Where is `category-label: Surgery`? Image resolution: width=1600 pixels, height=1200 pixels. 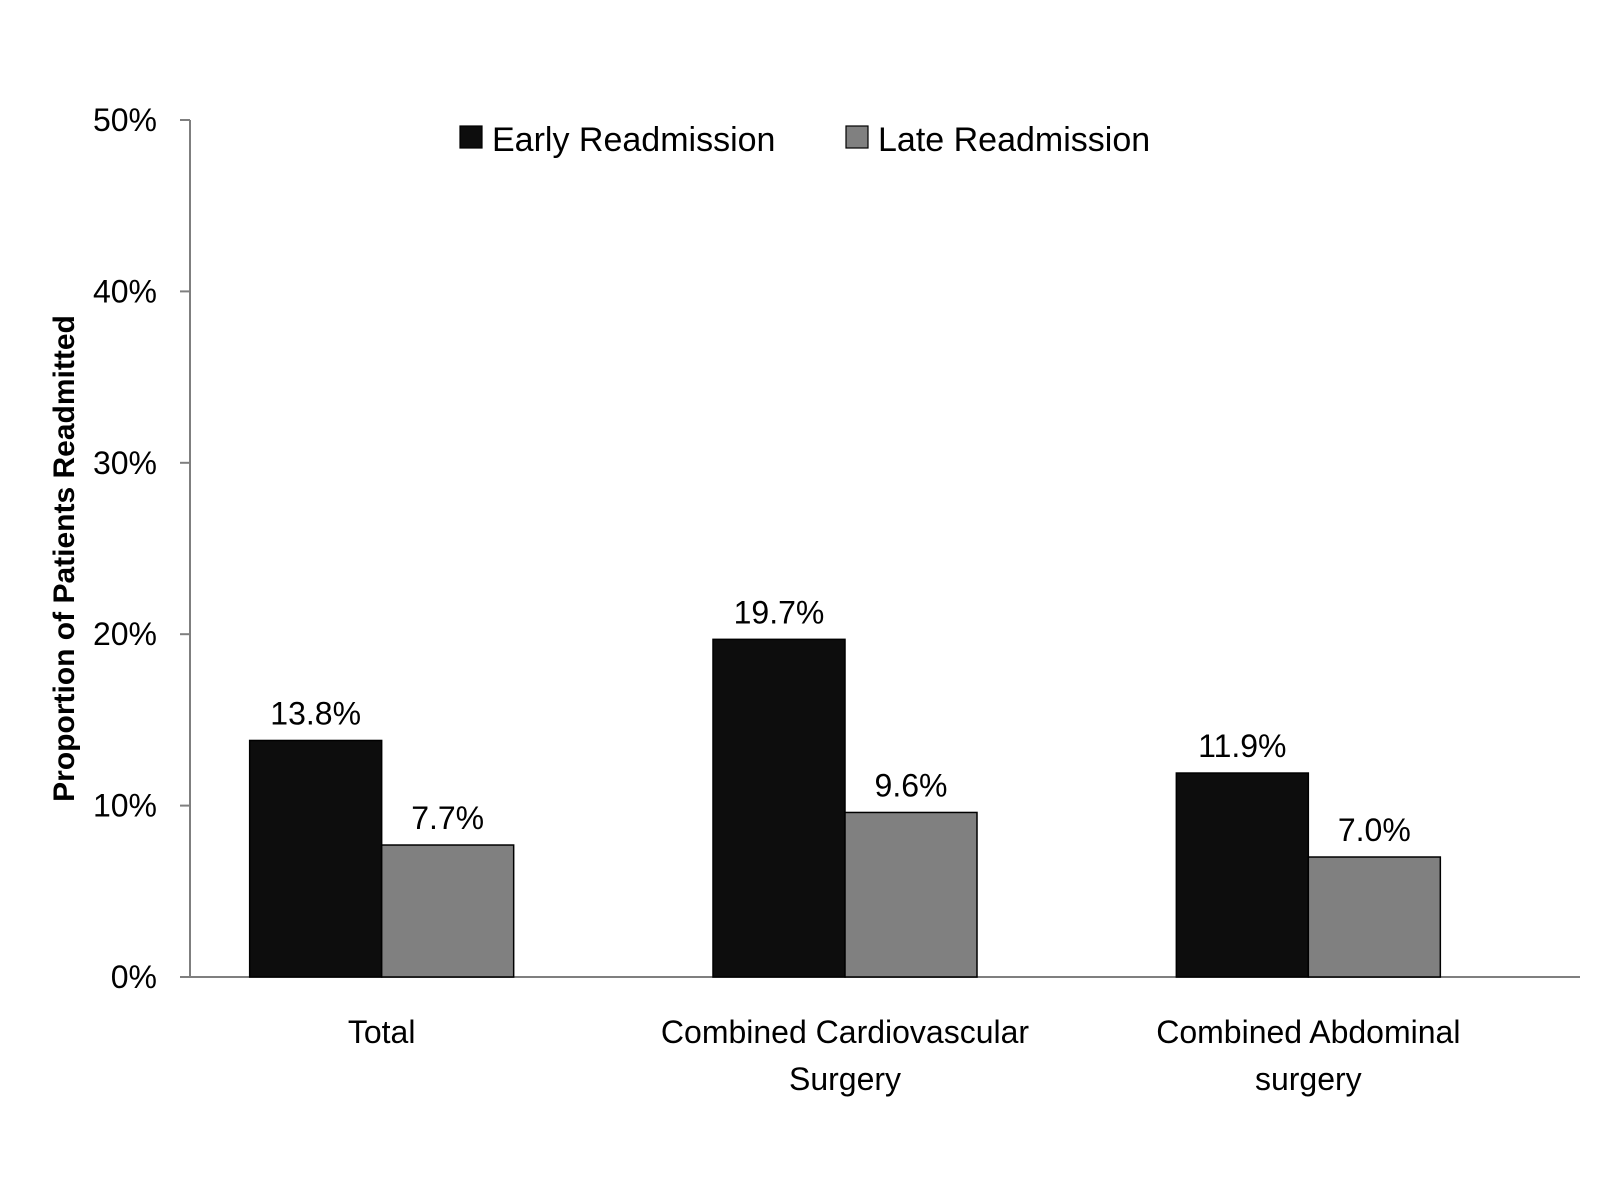 category-label: Surgery is located at coordinates (845, 1079).